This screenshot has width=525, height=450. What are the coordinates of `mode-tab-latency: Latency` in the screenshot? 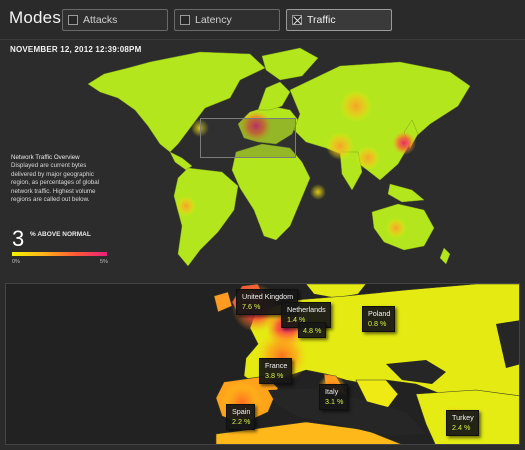 It's located at (227, 20).